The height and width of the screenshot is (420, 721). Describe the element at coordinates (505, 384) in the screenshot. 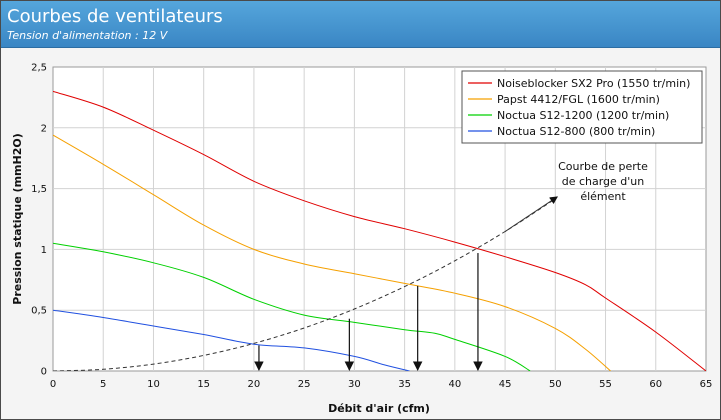

I see `x-tick-label: 45` at that location.